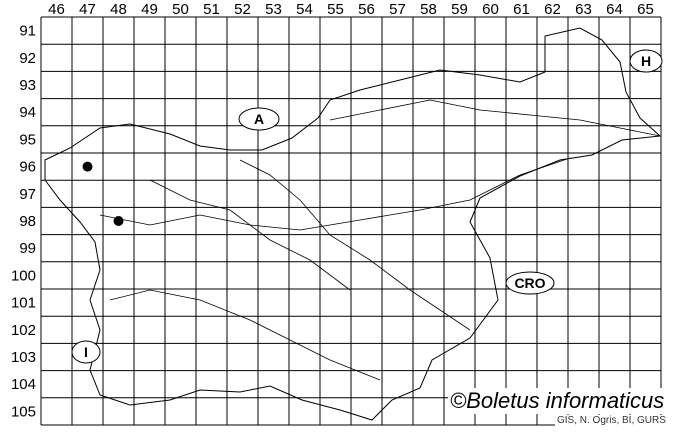 This screenshot has height=436, width=680. I want to click on row-label: 104, so click(23, 384).